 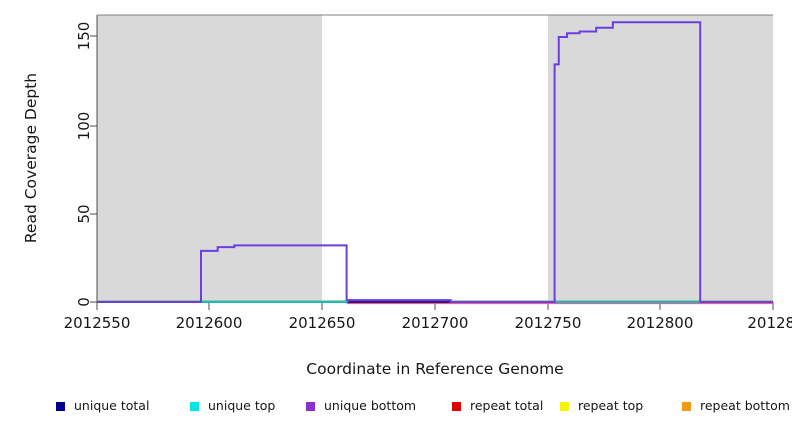 What do you see at coordinates (660, 323) in the screenshot?
I see `x-ticklabel-2012800: 2012800` at bounding box center [660, 323].